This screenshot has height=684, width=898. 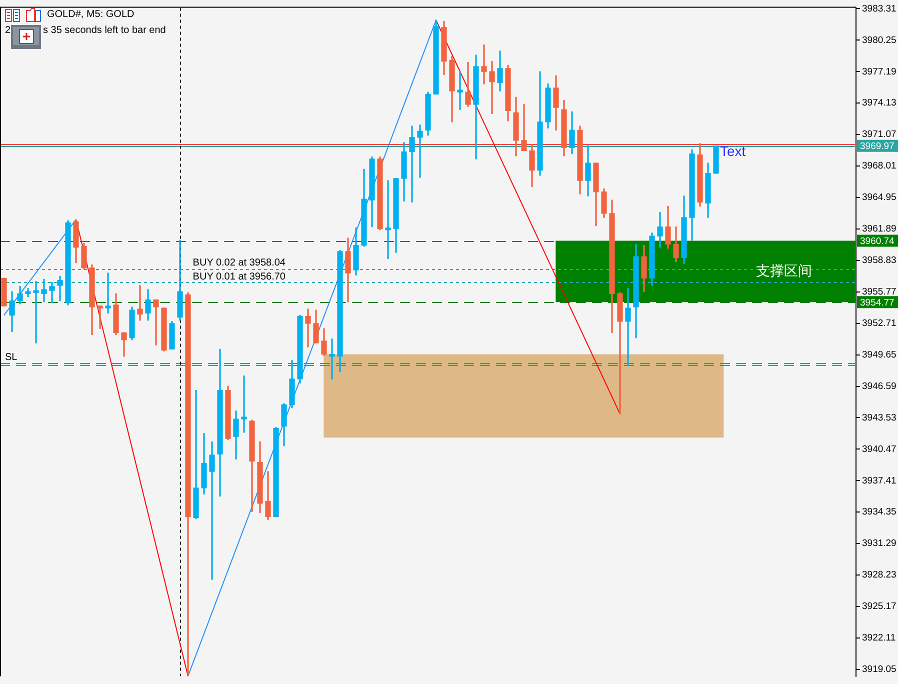 I want to click on ref-line-label: 3969.97, so click(x=877, y=146).